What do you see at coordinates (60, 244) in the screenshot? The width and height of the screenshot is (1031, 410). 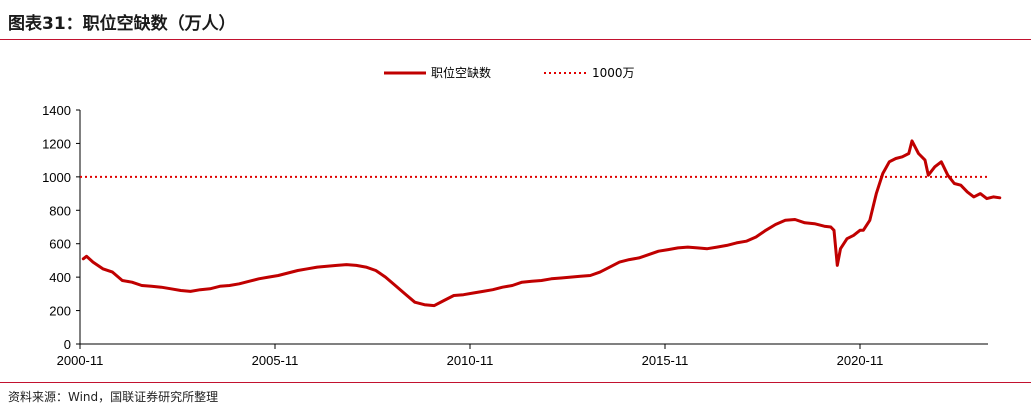 I see `y-tick-label: 600` at bounding box center [60, 244].